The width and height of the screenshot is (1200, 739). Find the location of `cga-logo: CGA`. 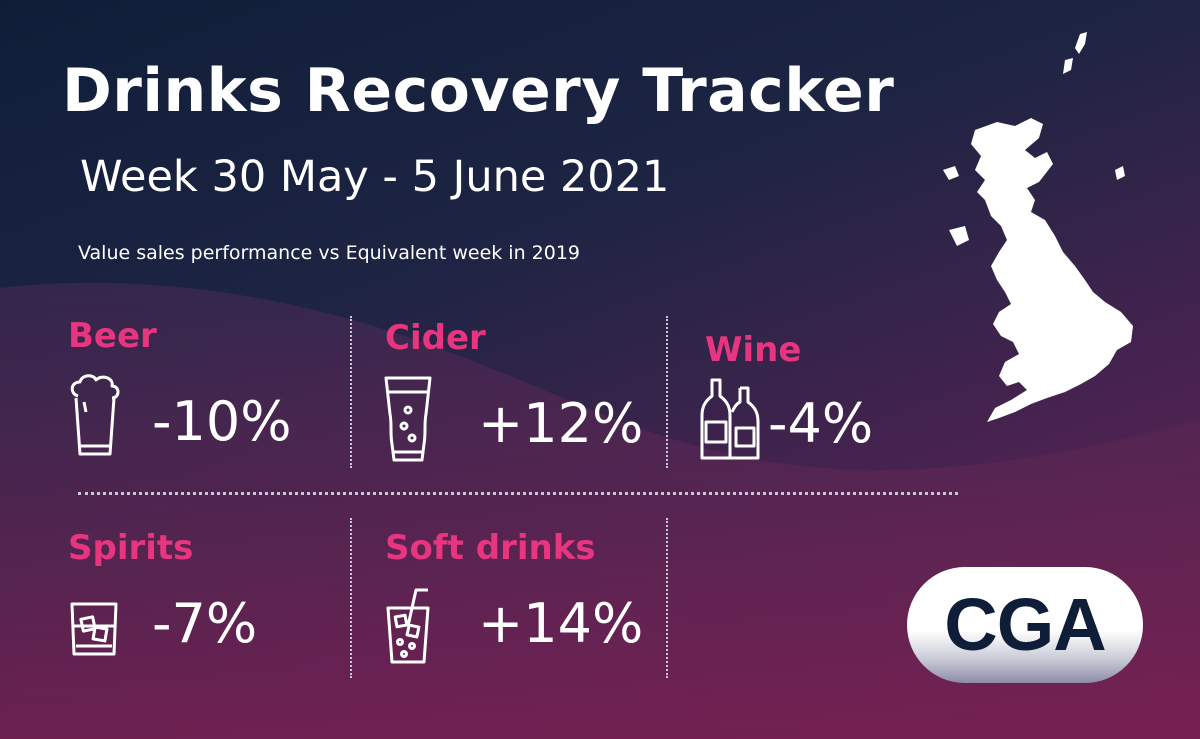

cga-logo: CGA is located at coordinates (1025, 625).